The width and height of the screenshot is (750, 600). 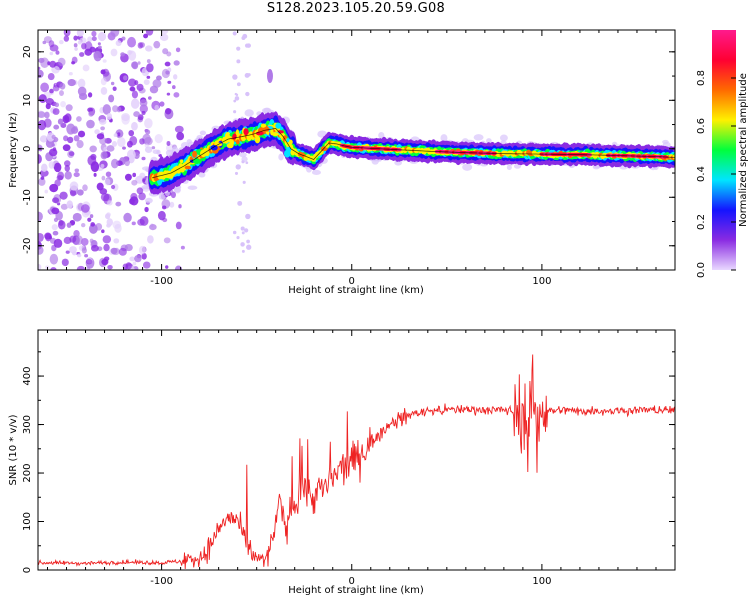 I want to click on spectrogram-ytick-label: -20, so click(x=27, y=246).